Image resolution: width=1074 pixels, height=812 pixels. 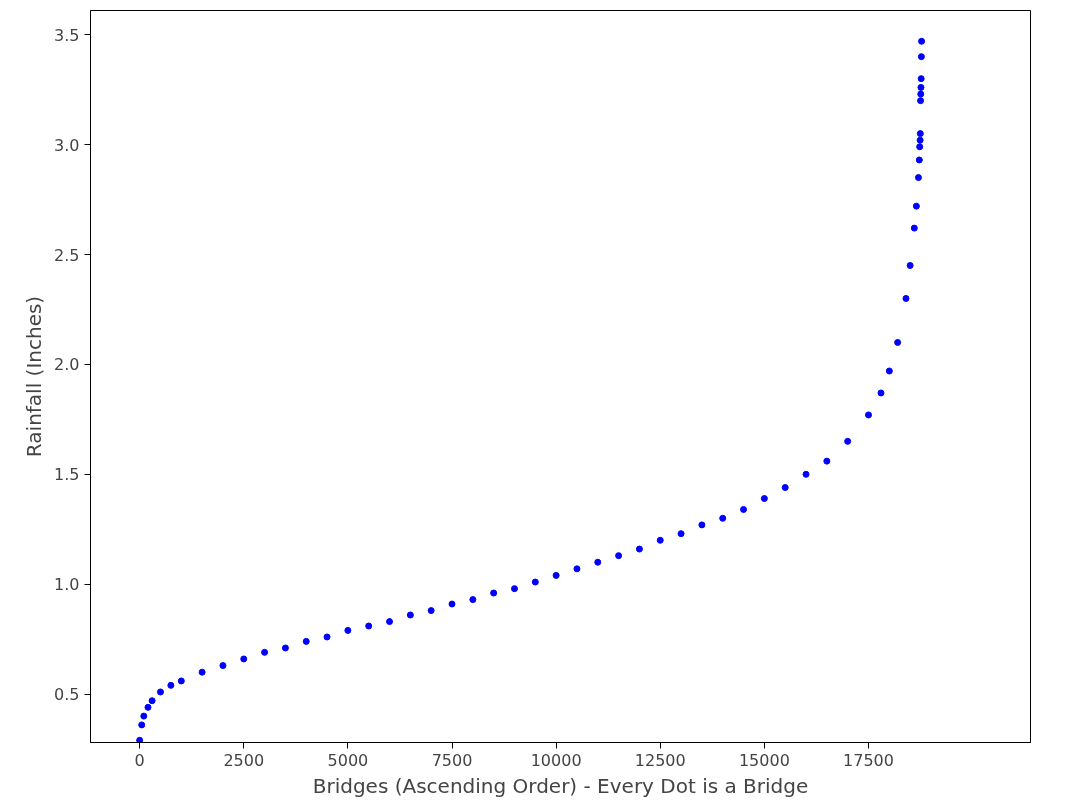 What do you see at coordinates (764, 760) in the screenshot?
I see `x-tick-label: 15000` at bounding box center [764, 760].